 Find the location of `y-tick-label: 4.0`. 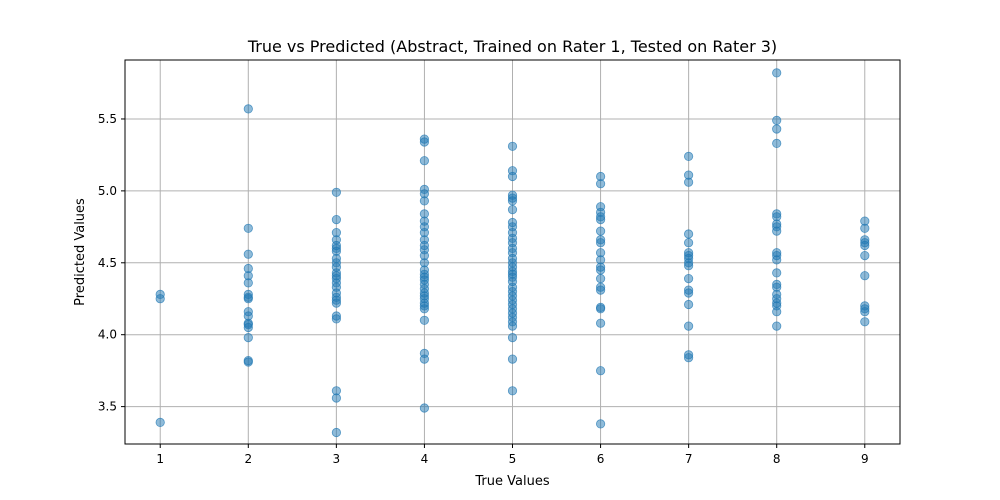

y-tick-label: 4.0 is located at coordinates (107, 335).